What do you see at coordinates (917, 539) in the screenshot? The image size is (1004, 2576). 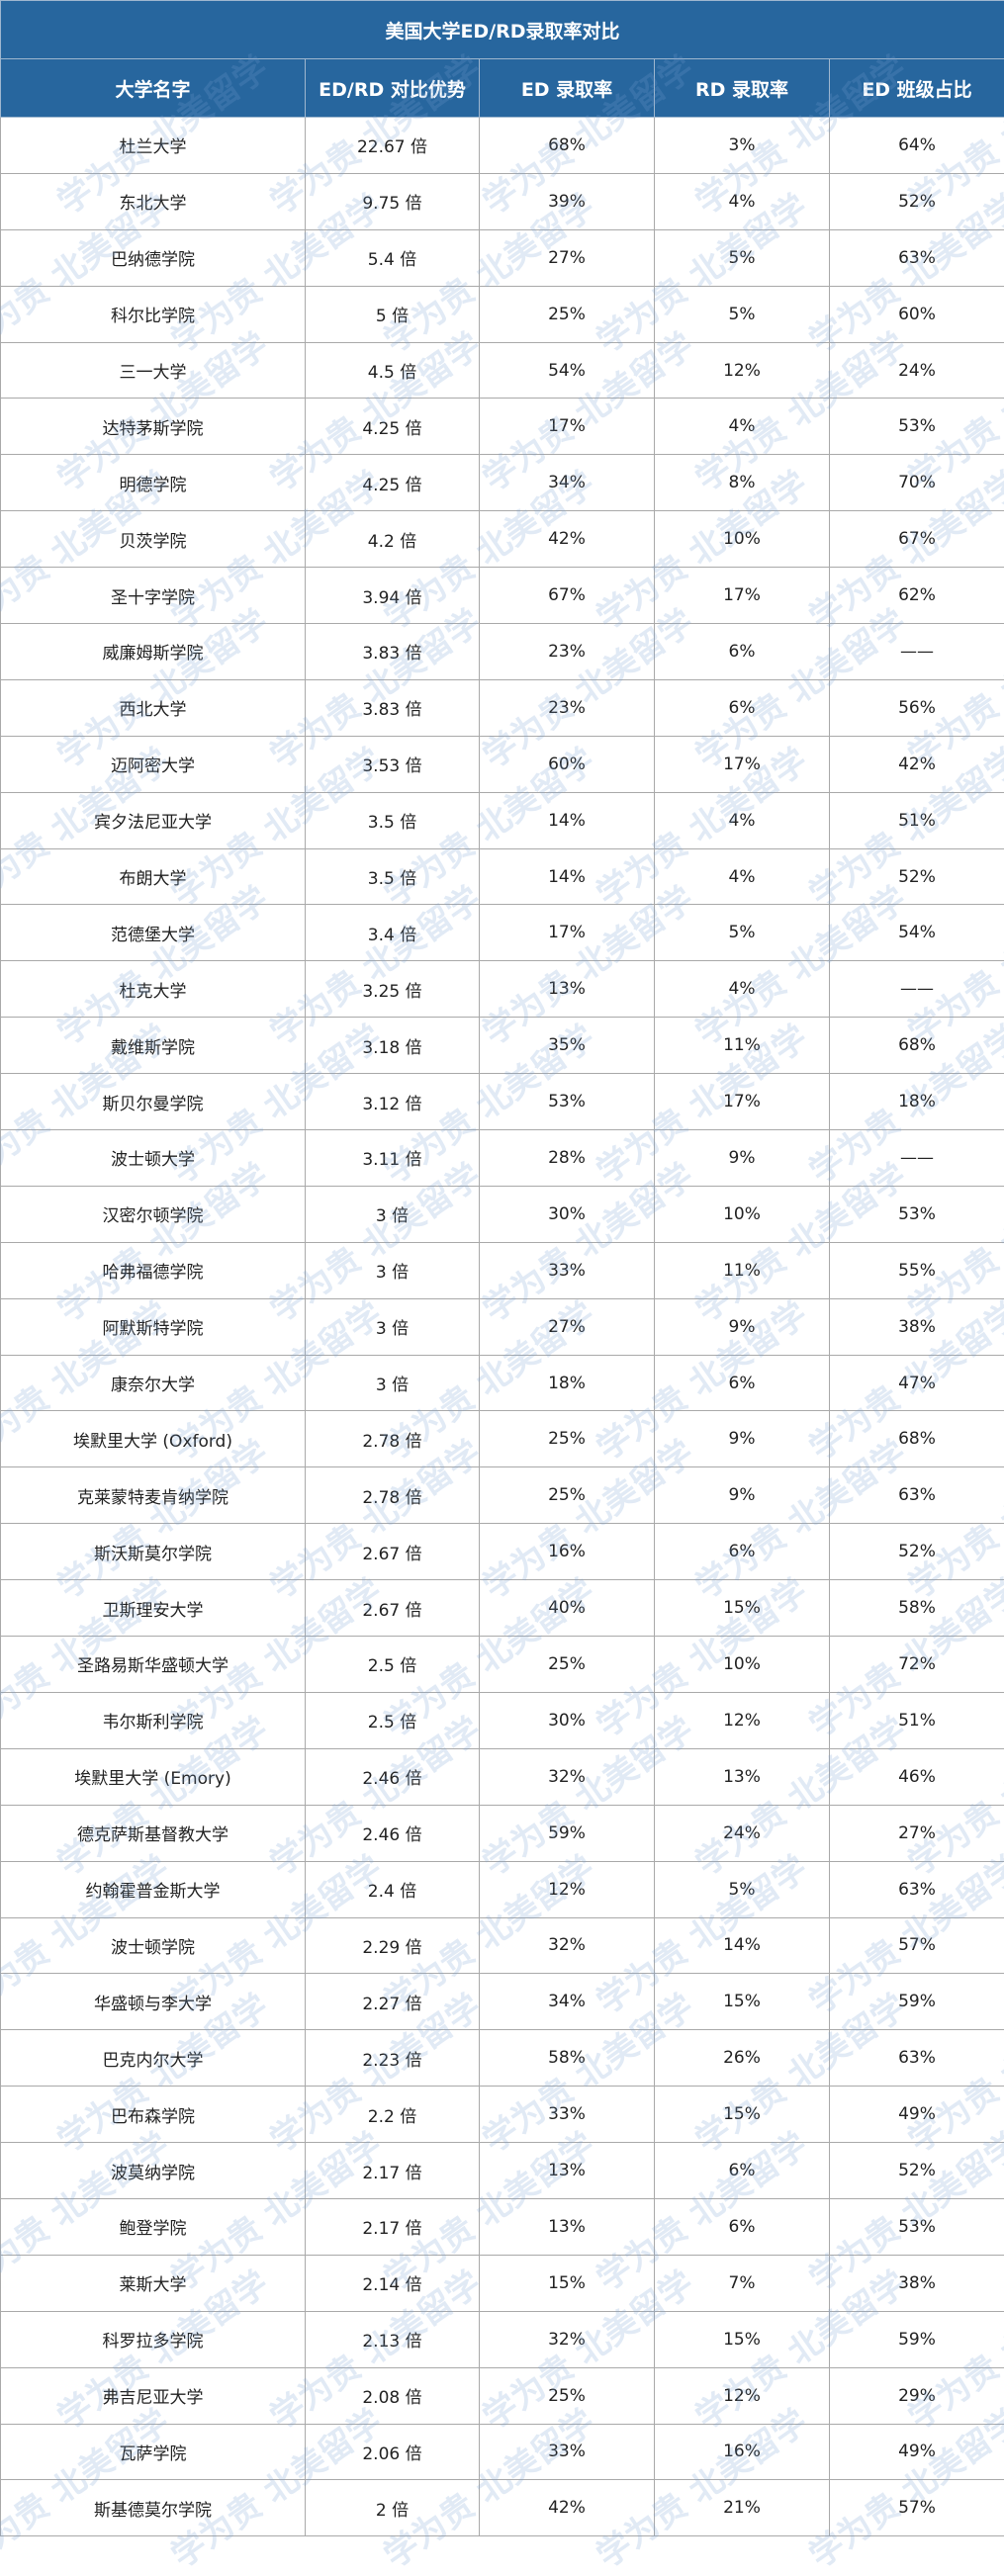 I see `ed-class-share-cell: 67%` at bounding box center [917, 539].